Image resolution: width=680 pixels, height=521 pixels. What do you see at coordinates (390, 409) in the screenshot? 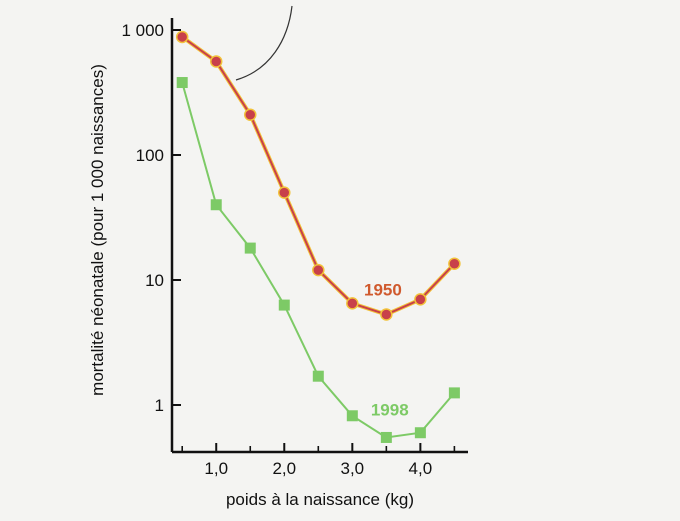
I see `series-label-1998: 1998` at bounding box center [390, 409].